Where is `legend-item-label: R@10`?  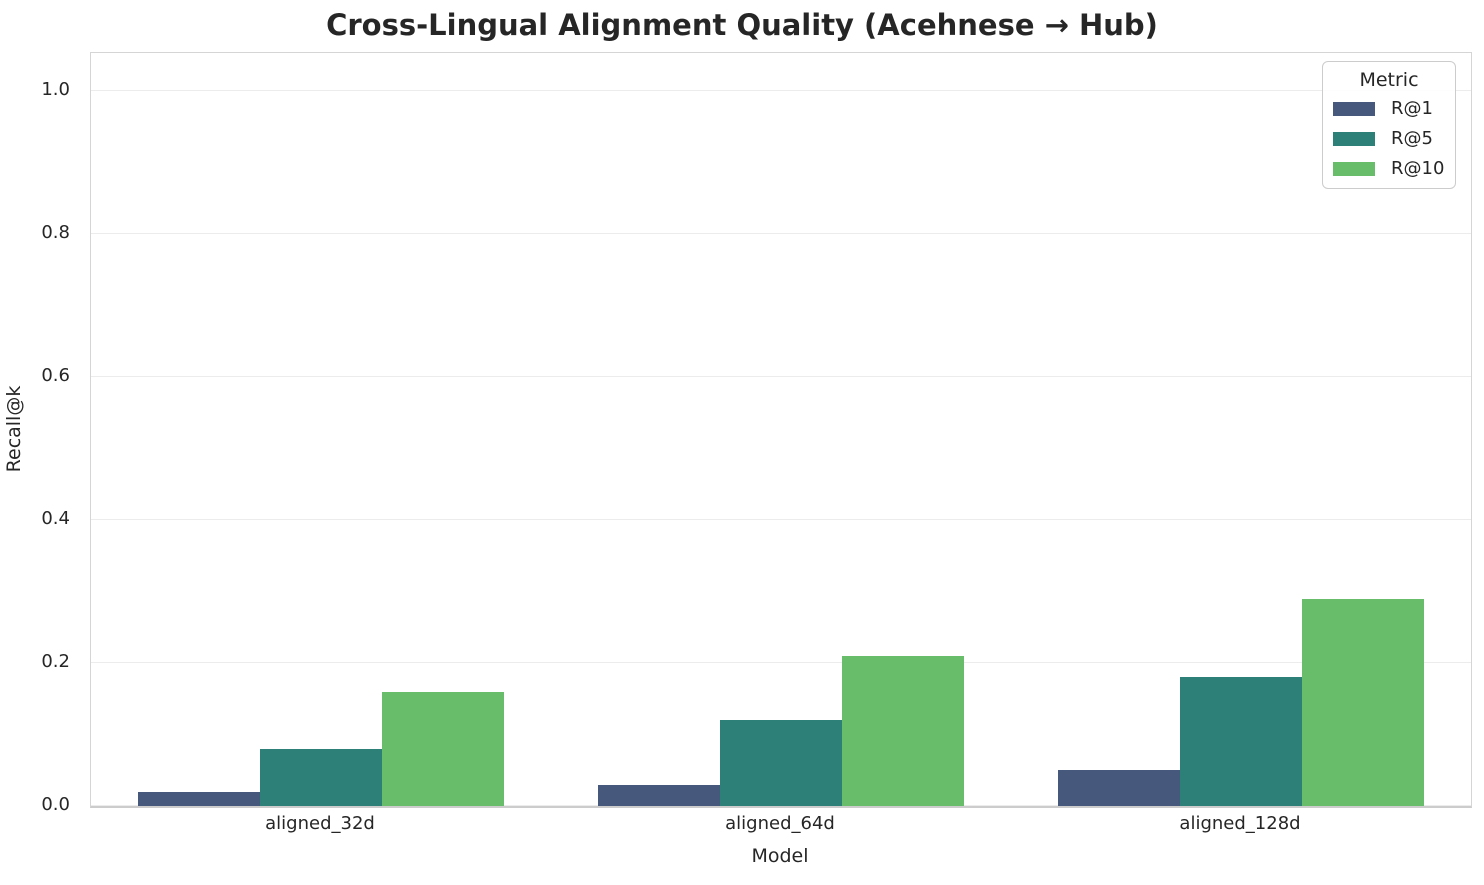
legend-item-label: R@10 is located at coordinates (1418, 168).